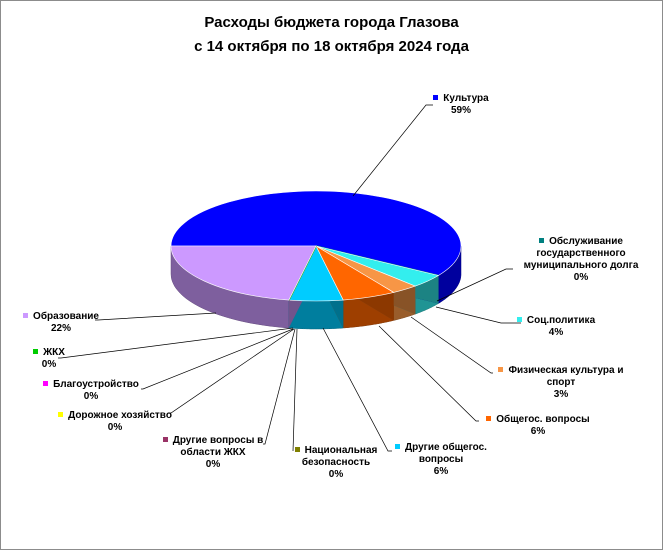 The height and width of the screenshot is (550, 663). I want to click on data-label-0: Культура 59%, so click(461, 105).